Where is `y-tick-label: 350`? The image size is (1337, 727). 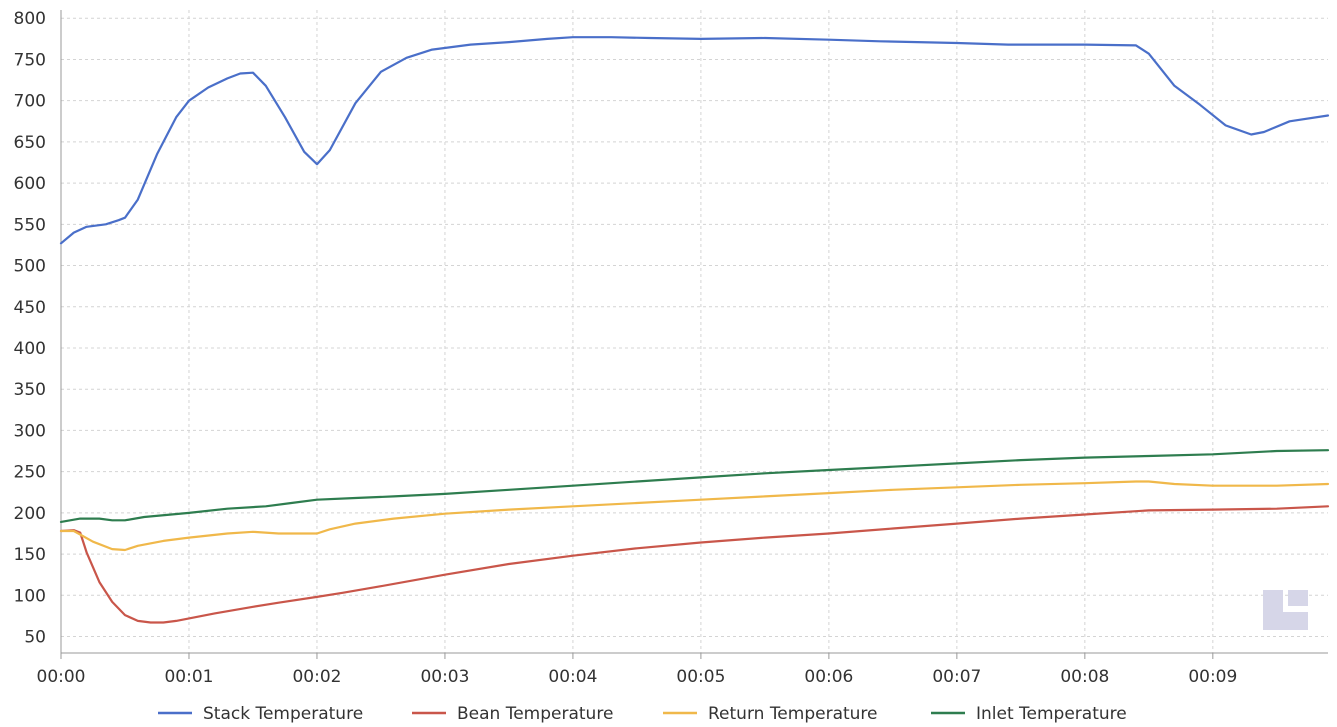 y-tick-label: 350 is located at coordinates (30, 390).